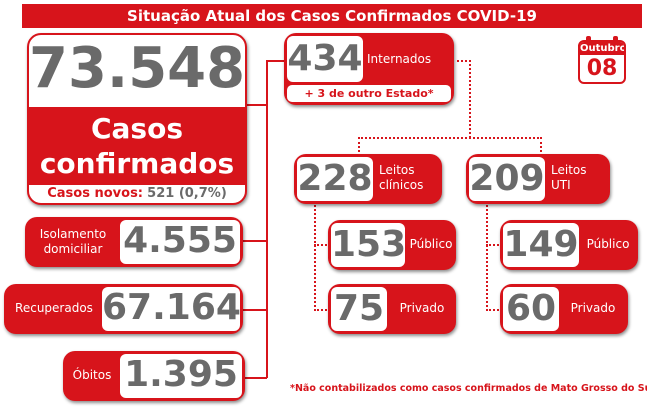 Image resolution: width=647 pixels, height=411 pixels. I want to click on isolation-value: 4.555, so click(180, 240).